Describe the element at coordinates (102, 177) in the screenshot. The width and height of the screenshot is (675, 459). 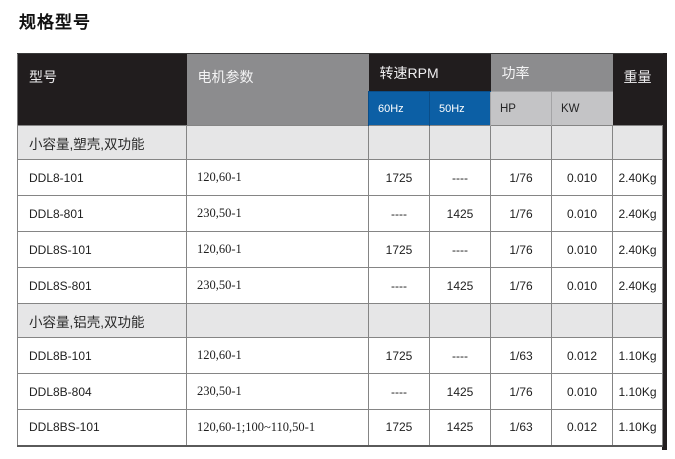
I see `model-cell: DDL8-101` at that location.